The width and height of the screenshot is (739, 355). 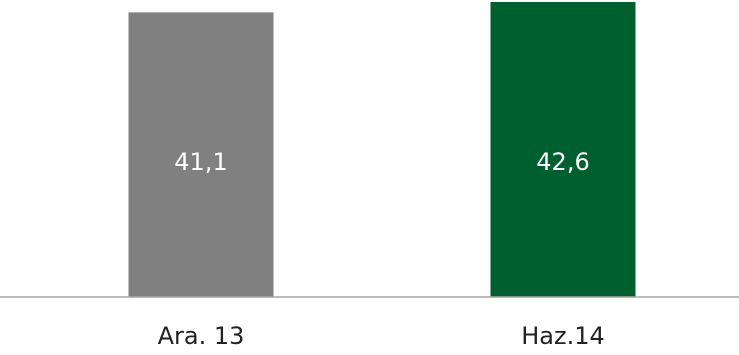 What do you see at coordinates (201, 336) in the screenshot?
I see `x-tick-label-1: Ara. 13` at bounding box center [201, 336].